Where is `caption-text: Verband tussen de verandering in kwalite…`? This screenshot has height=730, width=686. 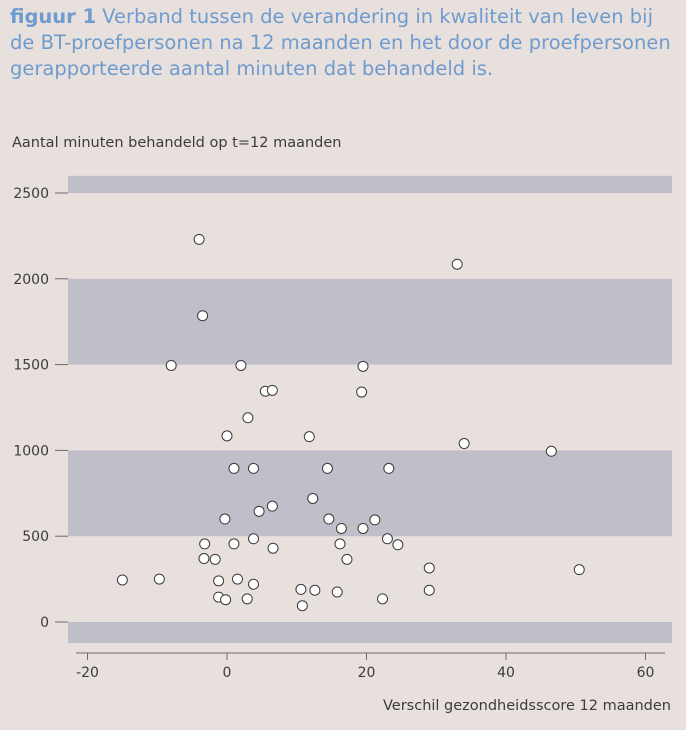
caption-text: Verband tussen de verandering in kwalite… is located at coordinates (340, 42).